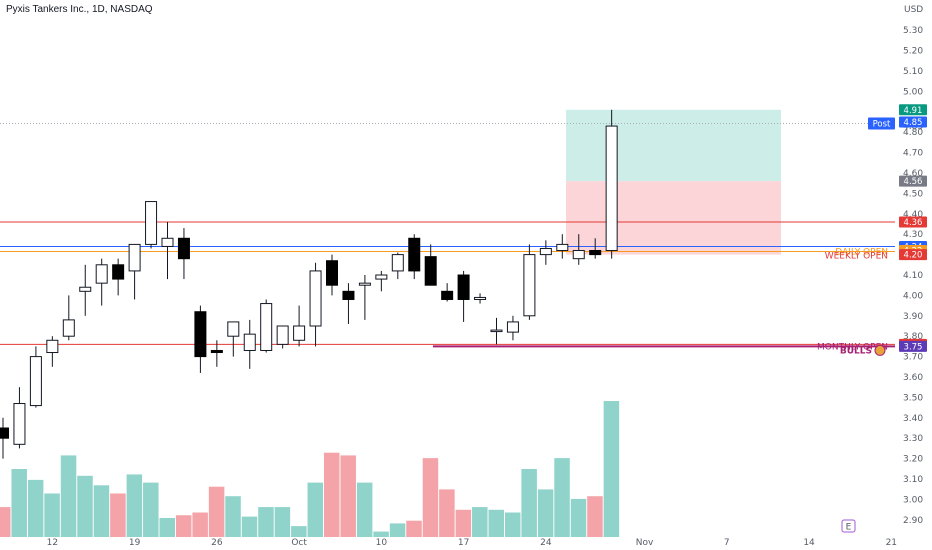  Describe the element at coordinates (913, 296) in the screenshot. I see `y-tick-label: 4.00` at that location.